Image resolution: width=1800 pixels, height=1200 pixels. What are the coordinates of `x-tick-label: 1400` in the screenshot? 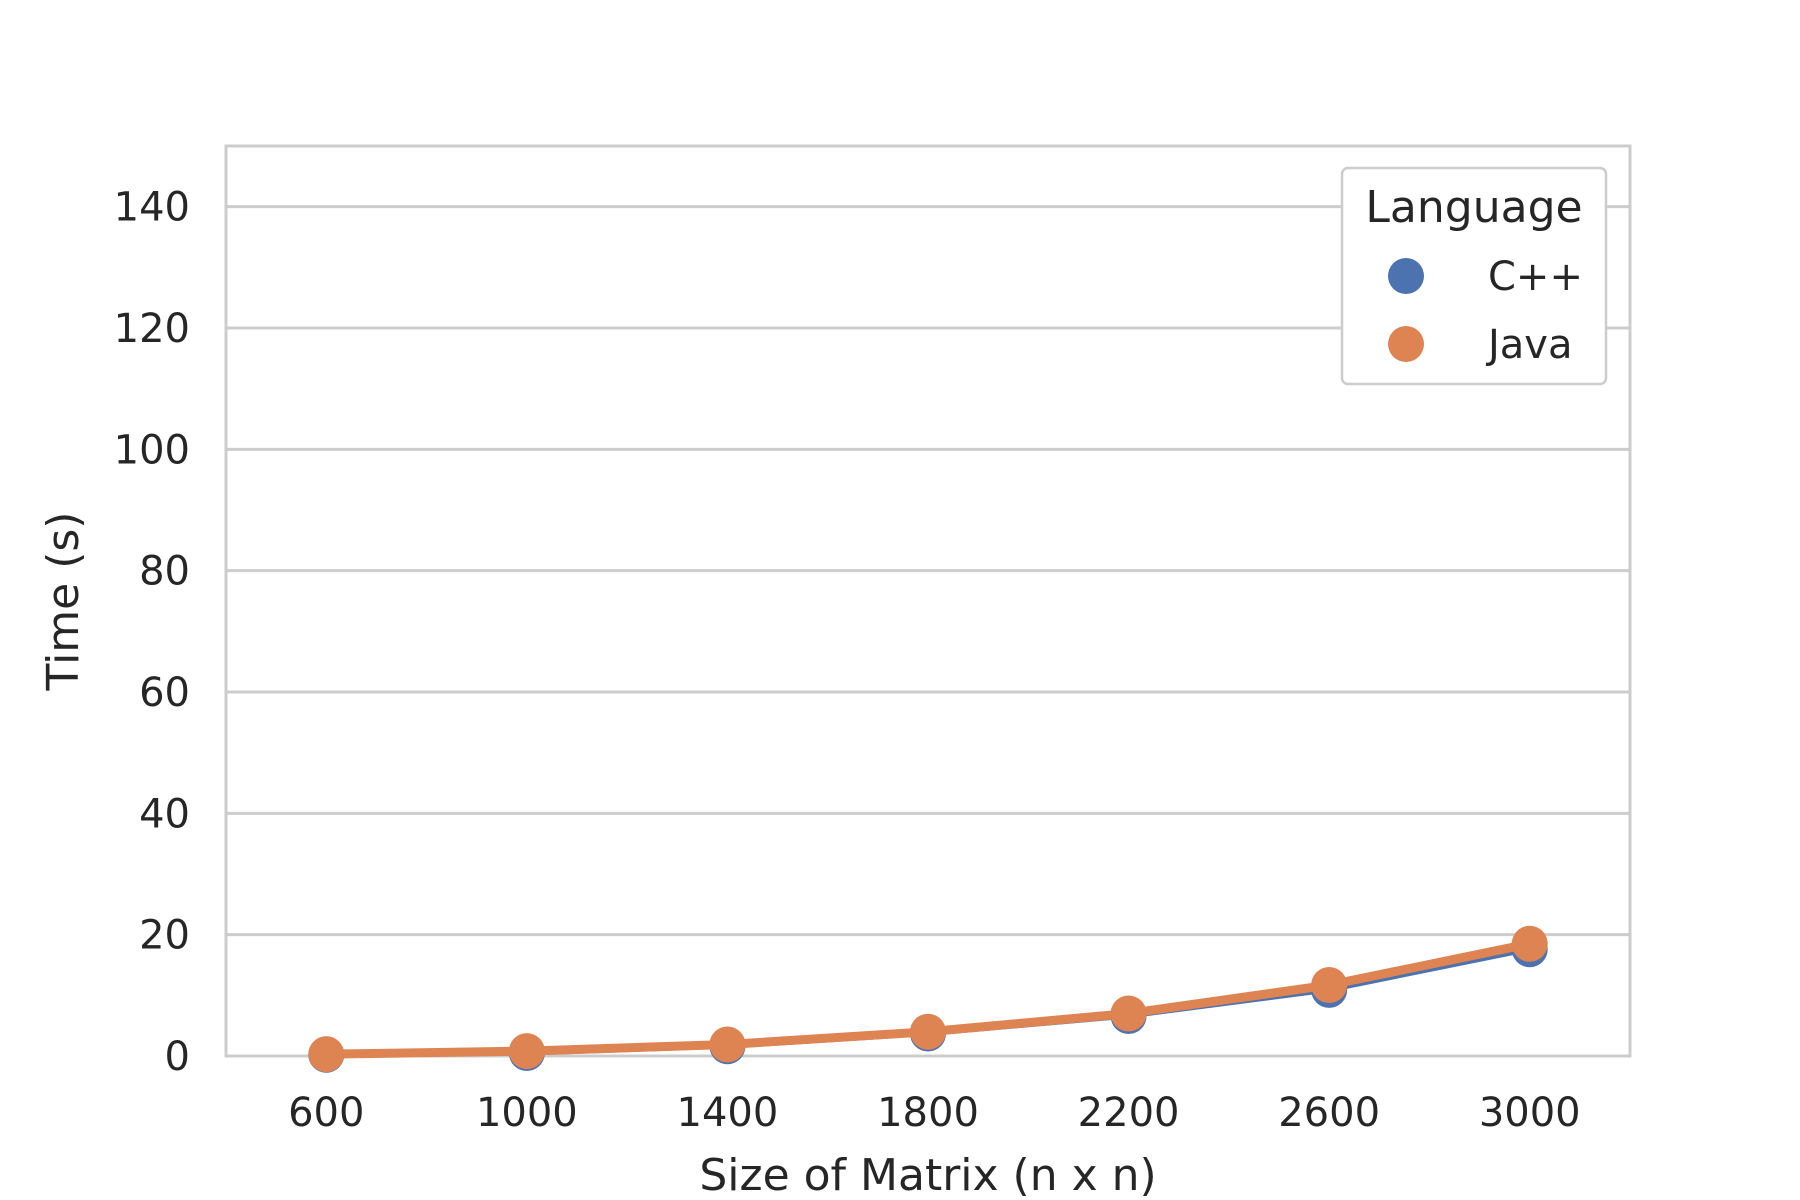 It's located at (728, 1113).